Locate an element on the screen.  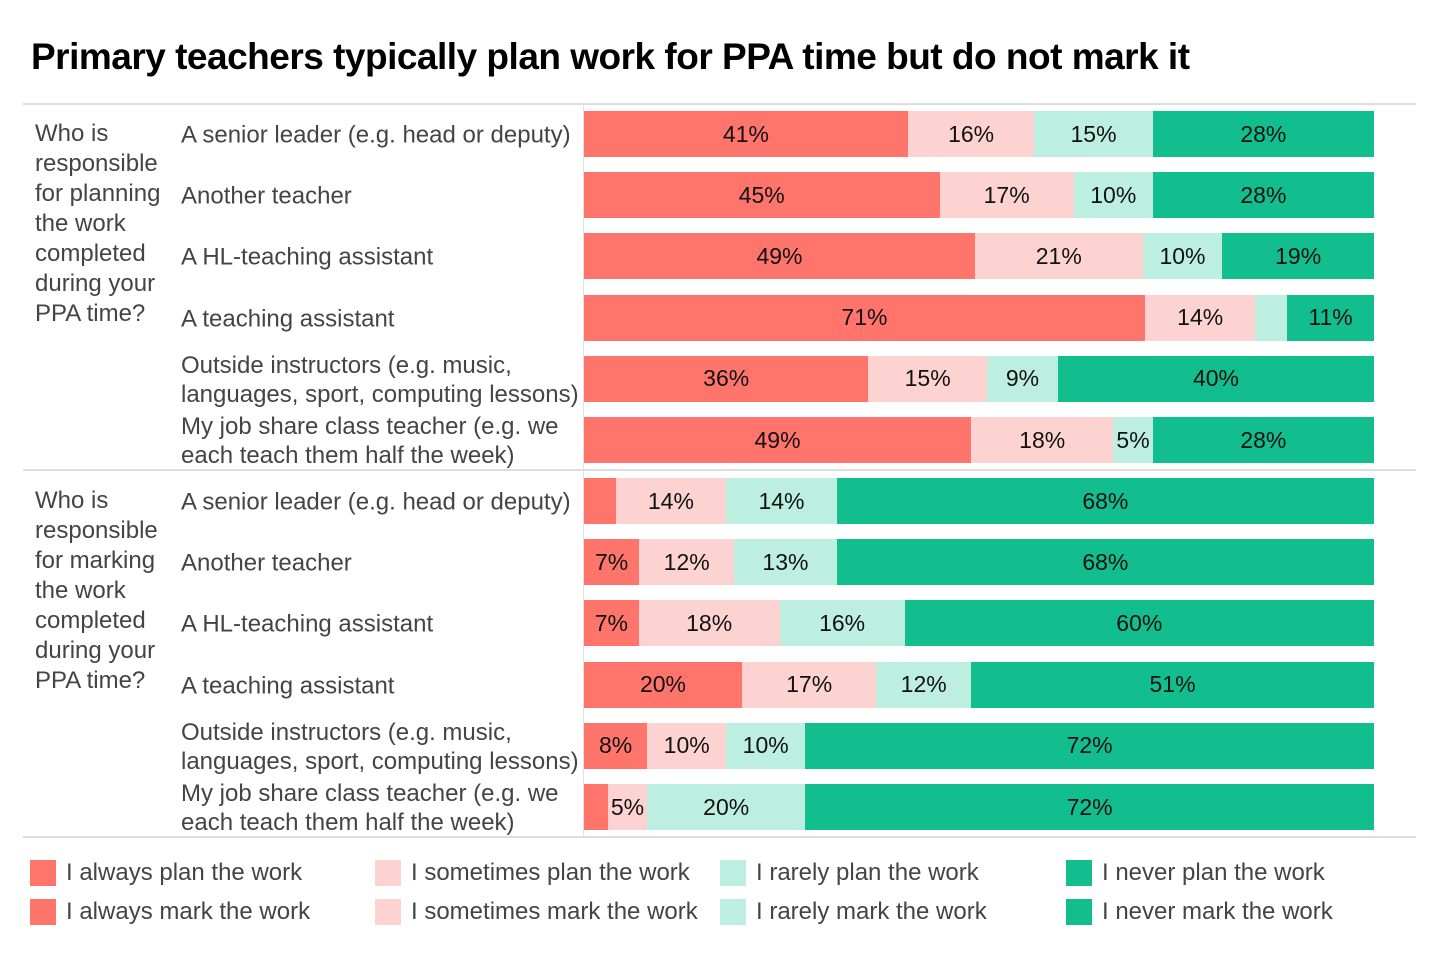
label-column-divider is located at coordinates (583, 470).